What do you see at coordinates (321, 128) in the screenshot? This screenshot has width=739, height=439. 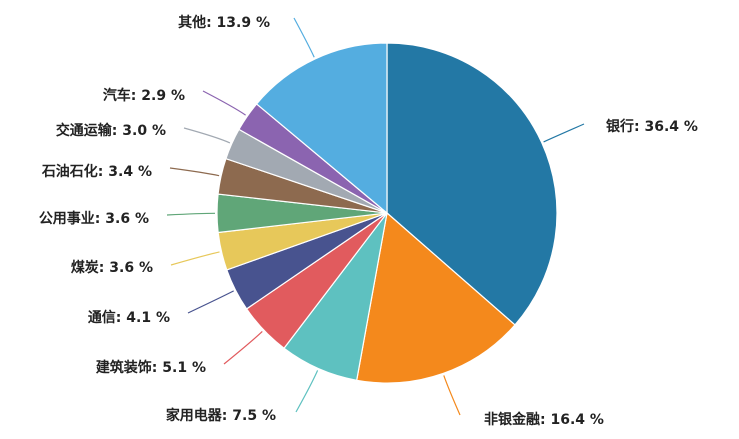 I see `pie-slice-其他` at bounding box center [321, 128].